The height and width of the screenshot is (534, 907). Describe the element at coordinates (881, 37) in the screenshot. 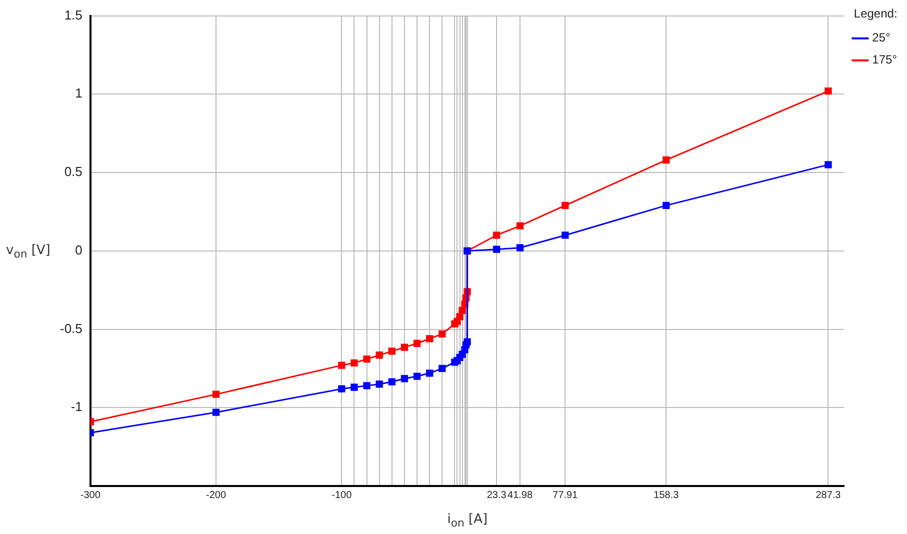

I see `legend-label: 25°` at that location.